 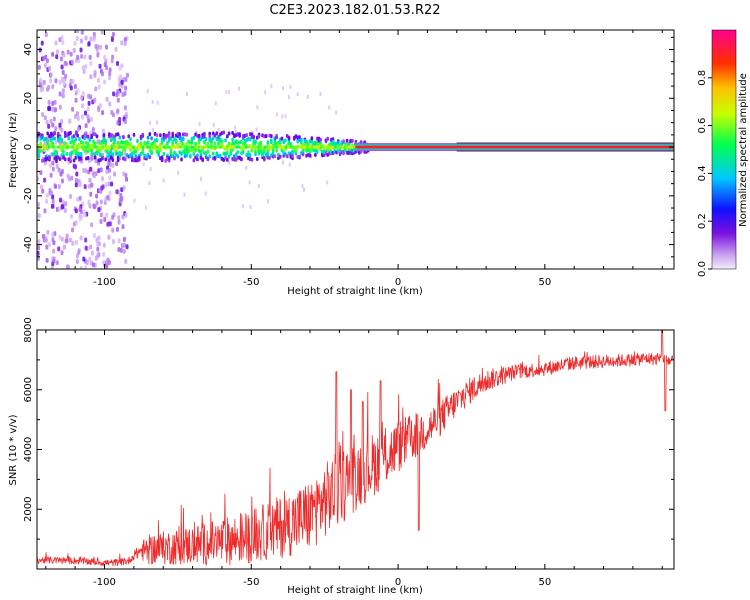 What do you see at coordinates (702, 78) in the screenshot?
I see `colorbar-tick-label: 0.8` at bounding box center [702, 78].